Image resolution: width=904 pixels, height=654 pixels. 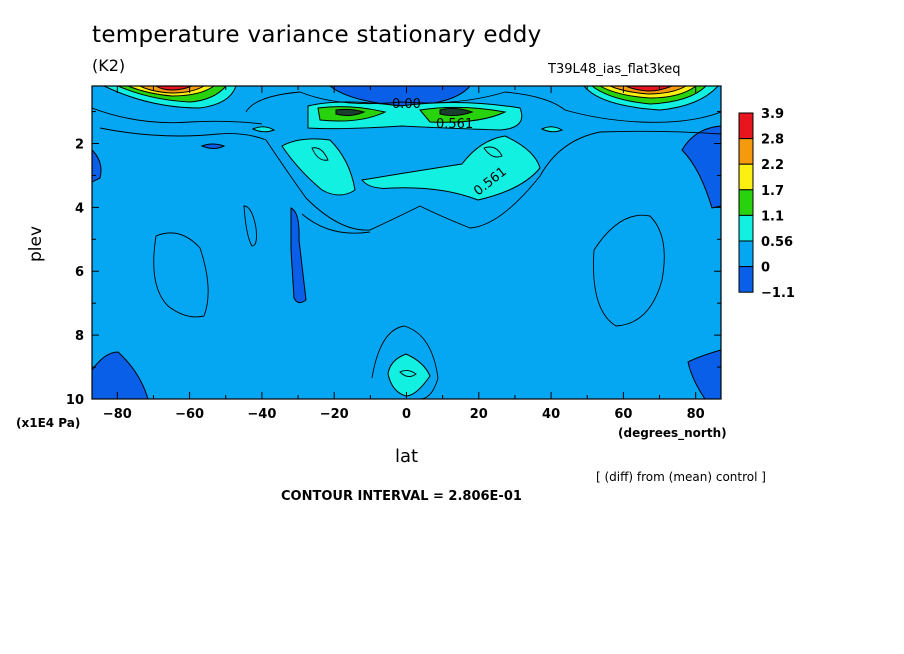 What do you see at coordinates (766, 204) in the screenshot?
I see `colorbar: 3.9 2.8 2.2 1.7 1.1 0.56 0 −1.1` at bounding box center [766, 204].